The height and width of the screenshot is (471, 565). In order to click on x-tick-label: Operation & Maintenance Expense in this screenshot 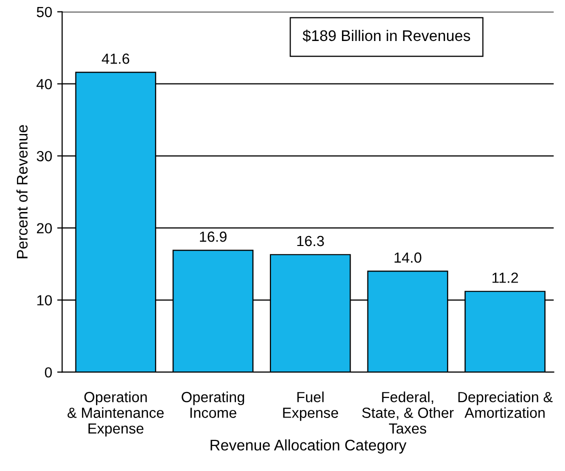, I will do `click(116, 414)`.